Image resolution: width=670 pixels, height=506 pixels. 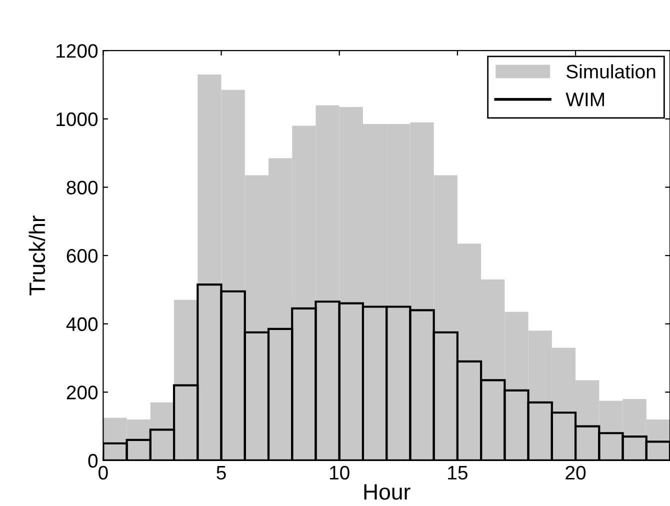 What do you see at coordinates (82, 324) in the screenshot?
I see `y-tick-label: 400` at bounding box center [82, 324].